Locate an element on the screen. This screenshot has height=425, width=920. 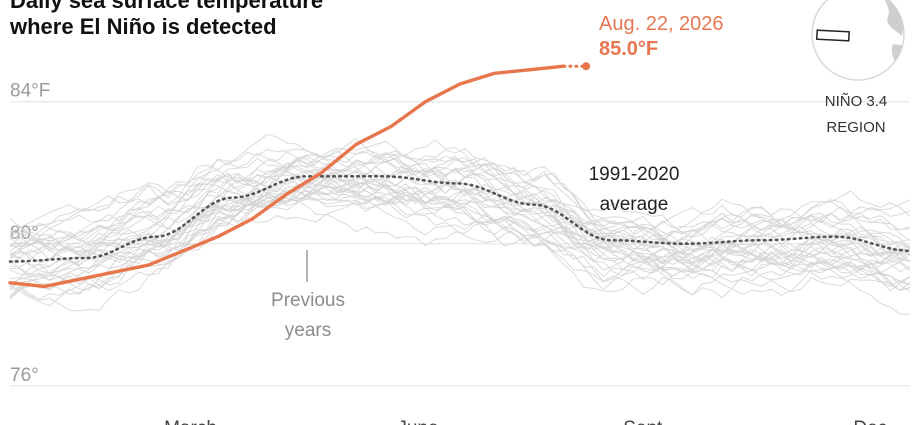
x-tick-label-2: Sept. is located at coordinates (645, 421).